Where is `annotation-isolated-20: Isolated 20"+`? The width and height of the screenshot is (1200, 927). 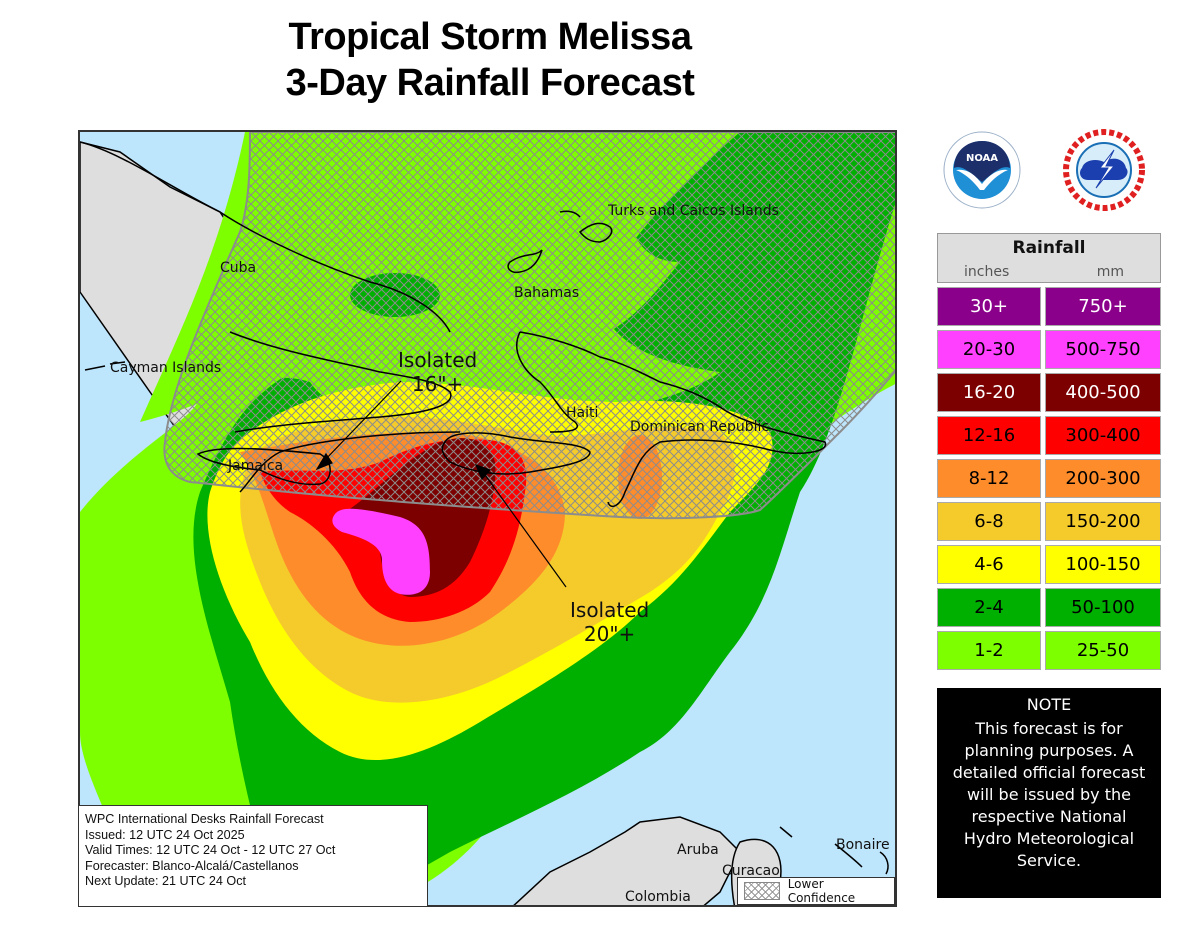 annotation-isolated-20: Isolated 20"+ is located at coordinates (610, 622).